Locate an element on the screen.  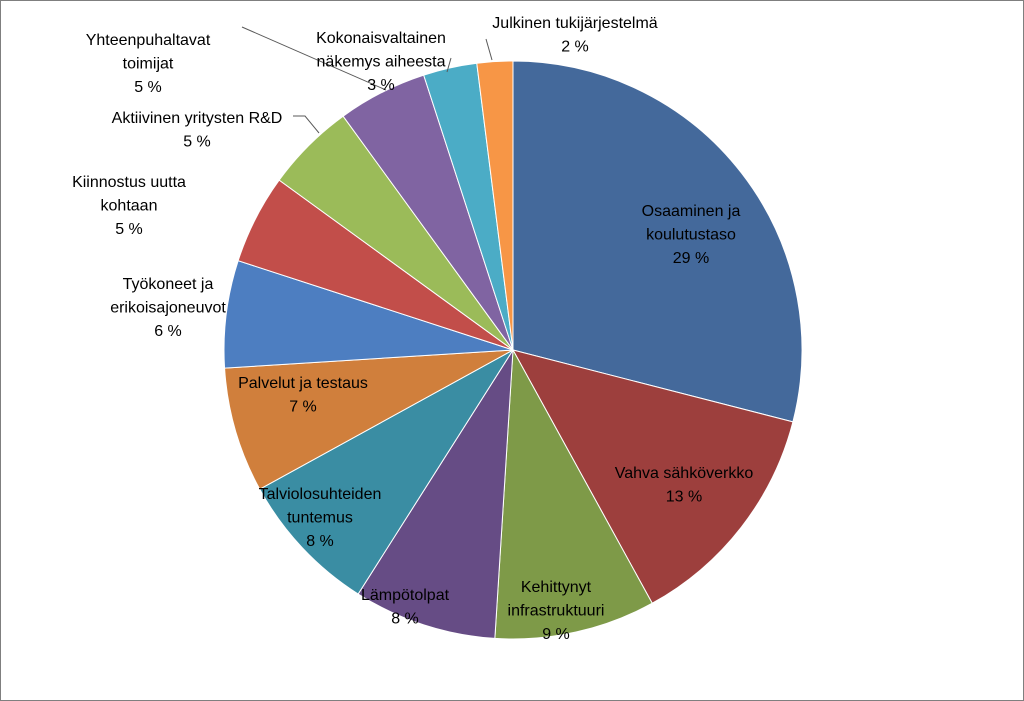
slice-name-label: erikoisajoneuvot is located at coordinates (168, 308).